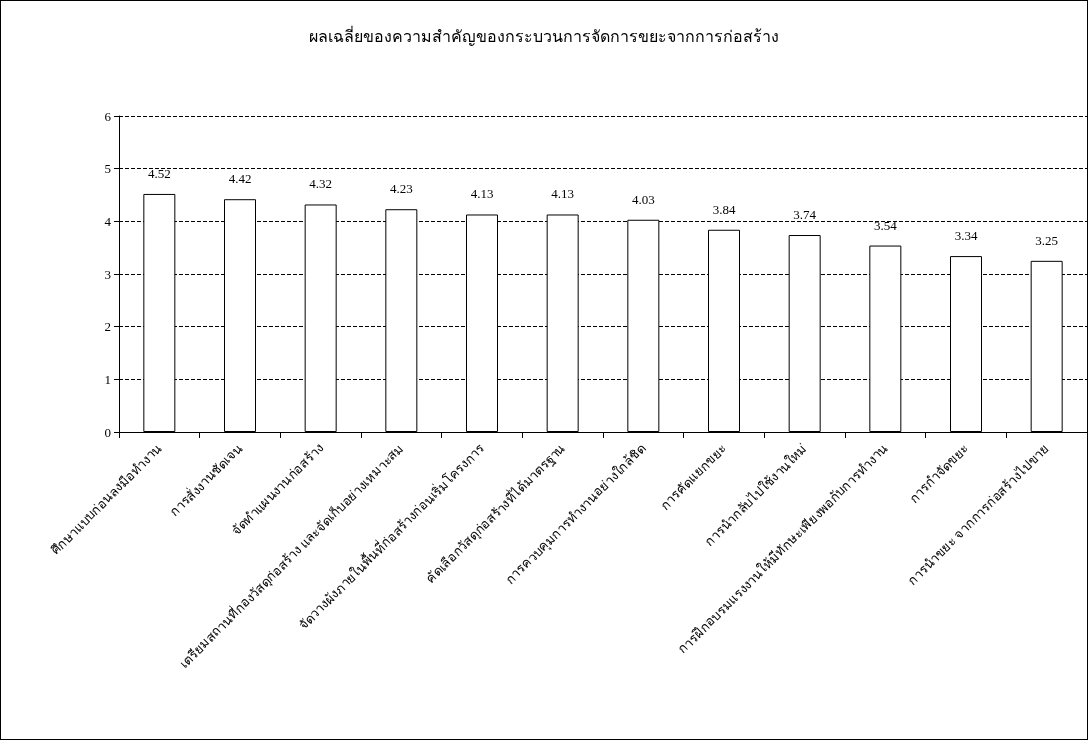  Describe the element at coordinates (107, 432) in the screenshot. I see `y-tick-label: 0` at that location.